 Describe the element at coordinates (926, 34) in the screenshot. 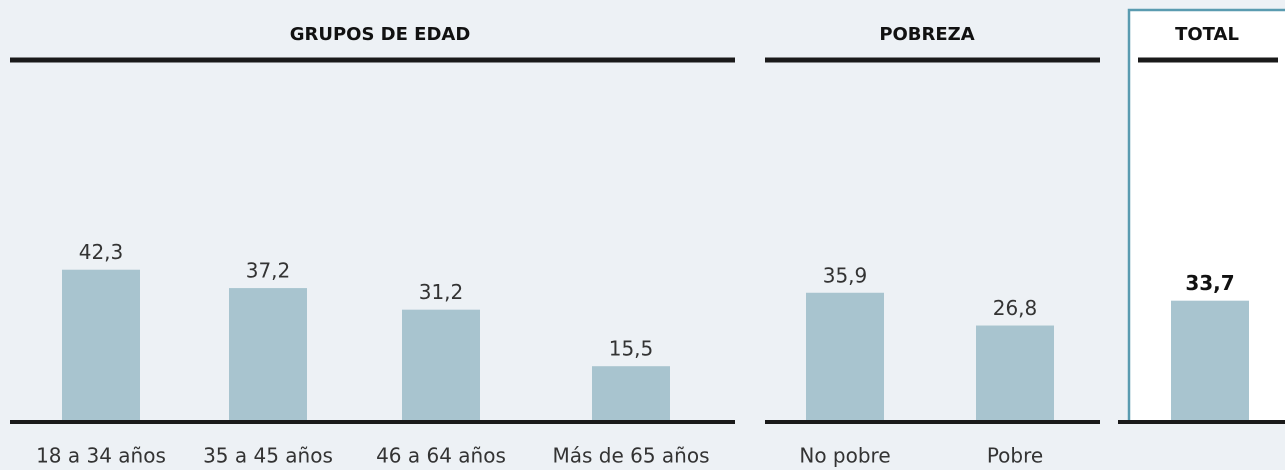

I see `panel-title: POBREZA` at that location.